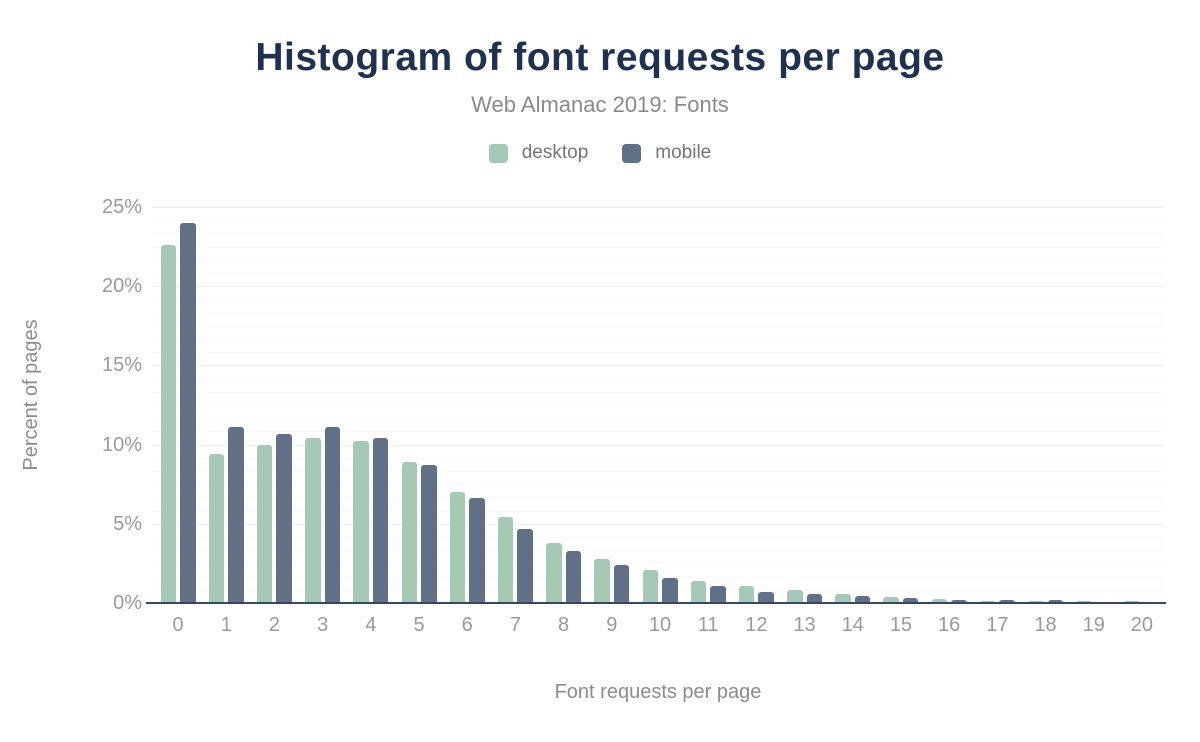 This screenshot has height=742, width=1200. Describe the element at coordinates (564, 625) in the screenshot. I see `x-tick-label-8: 8` at that location.